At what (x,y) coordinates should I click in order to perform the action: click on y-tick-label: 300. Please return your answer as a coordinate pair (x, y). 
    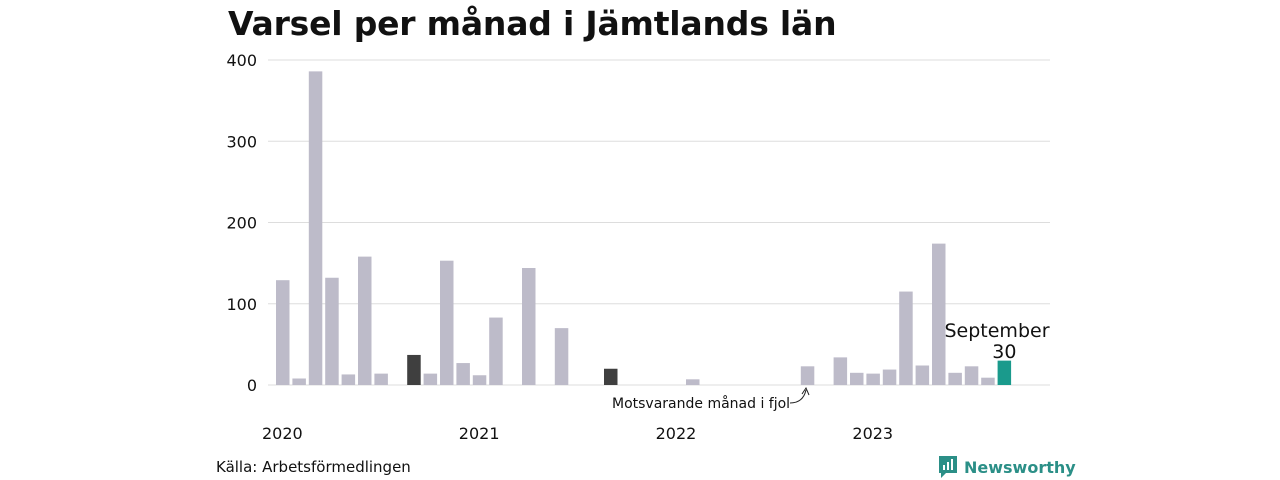
    Looking at the image, I should click on (241, 141).